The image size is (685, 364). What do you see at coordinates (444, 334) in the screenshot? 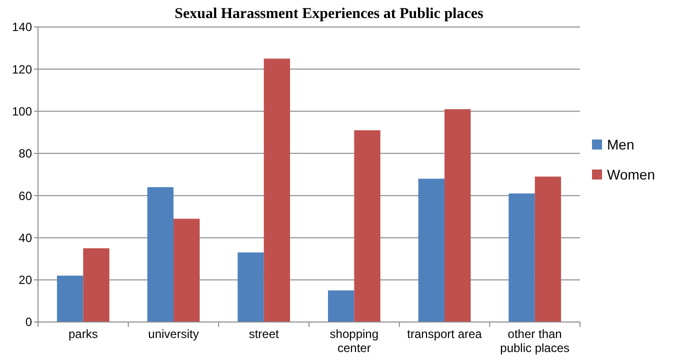
I see `x-tick-label: transport area` at bounding box center [444, 334].